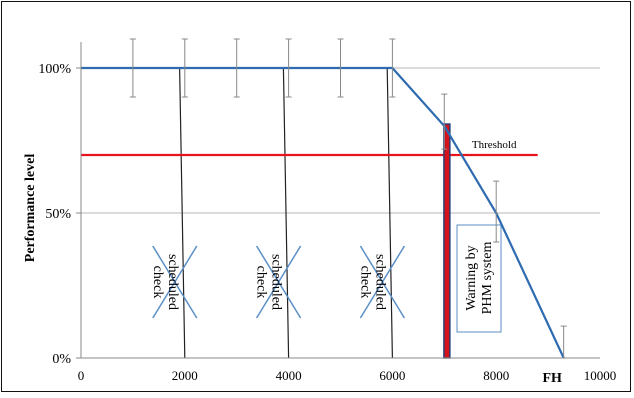  I want to click on warning-label-box, so click(479, 278).